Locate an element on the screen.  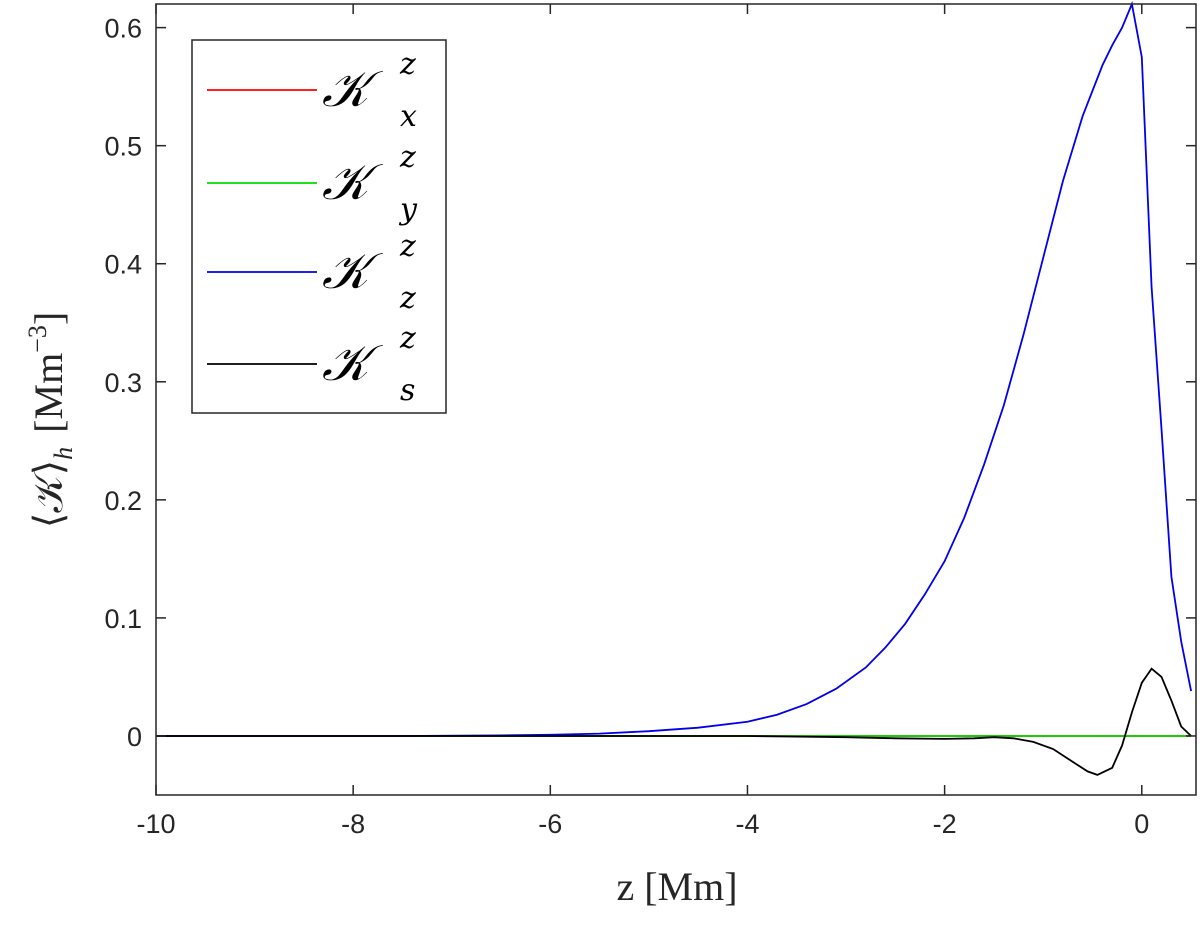
y-tick-label: 0.1 is located at coordinates (123, 619).